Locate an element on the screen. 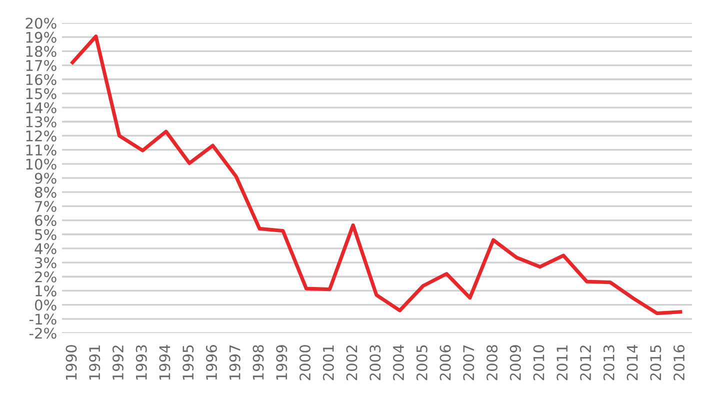 This screenshot has height=399, width=709. y-tick-label: -2% is located at coordinates (42, 333).